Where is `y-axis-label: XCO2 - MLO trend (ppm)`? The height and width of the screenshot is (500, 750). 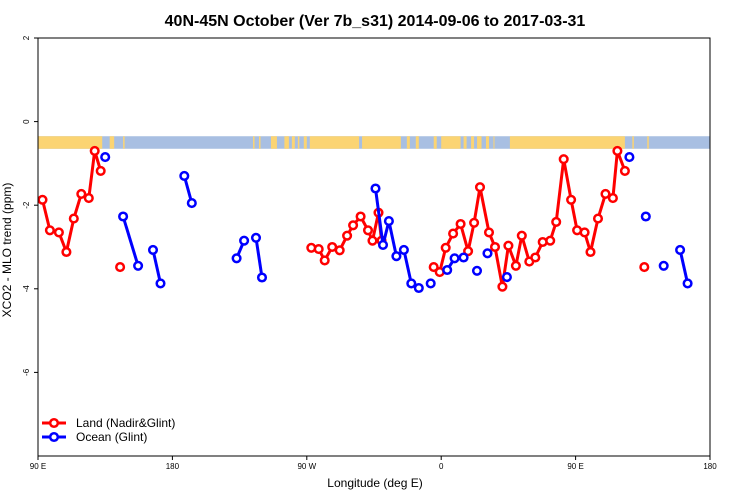 y-axis-label: XCO2 - MLO trend (ppm) is located at coordinates (7, 250).